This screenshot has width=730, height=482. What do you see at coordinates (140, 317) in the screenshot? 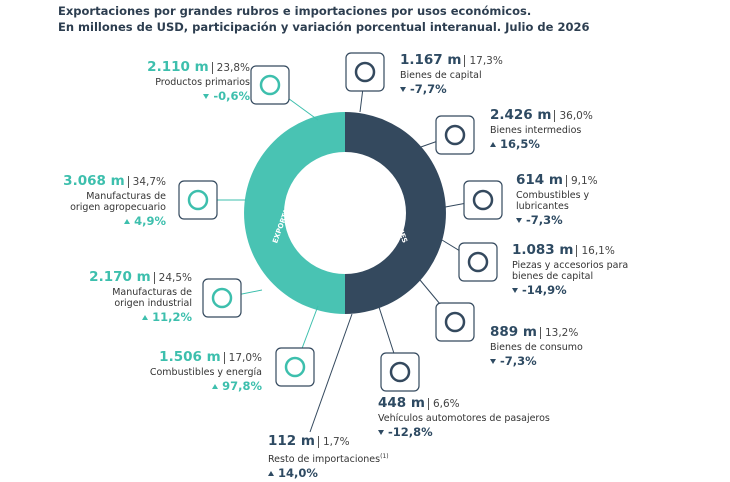
I see `change-row: 11,2%` at bounding box center [140, 317].